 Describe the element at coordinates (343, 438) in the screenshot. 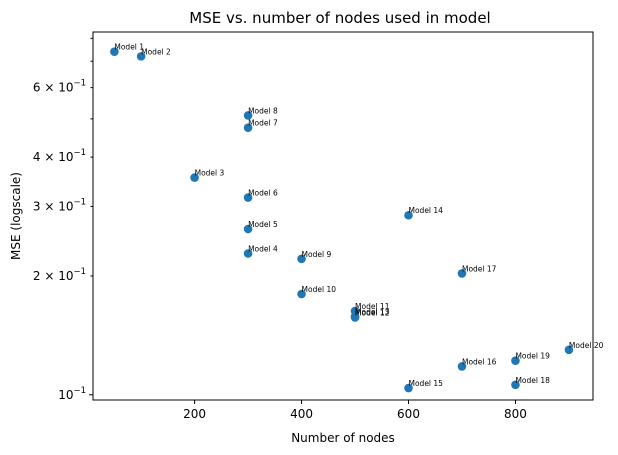

I see `x-axis-label: Number of nodes` at that location.